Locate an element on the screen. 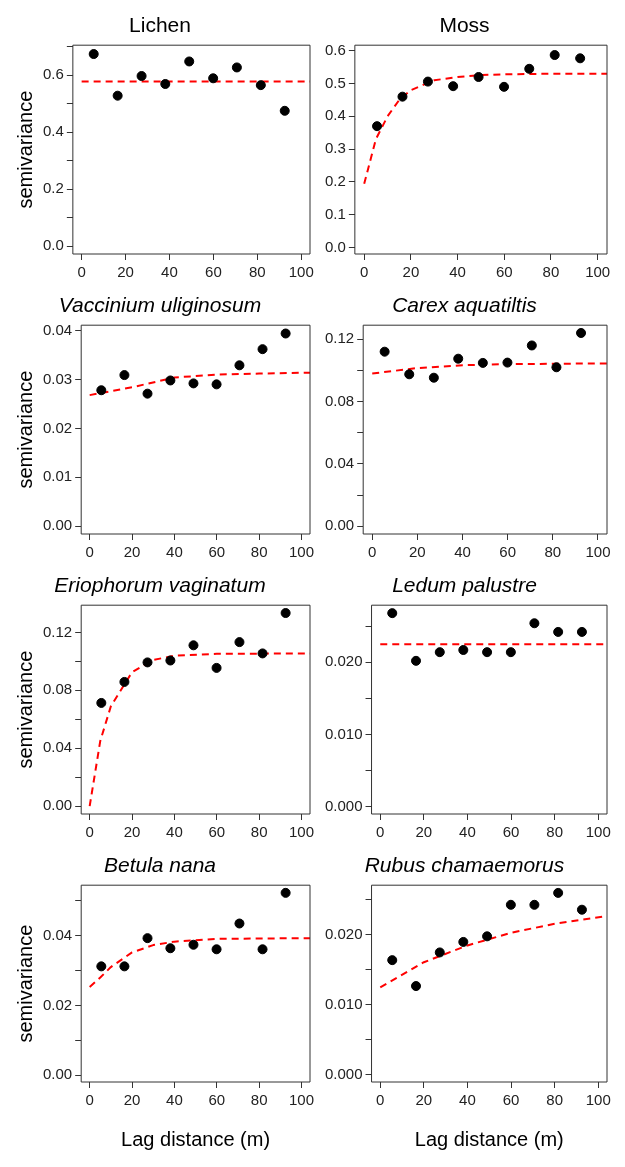 Image resolution: width=625 pixels, height=1167 pixels. chart-title: Rubus chamaemorus is located at coordinates (464, 865).